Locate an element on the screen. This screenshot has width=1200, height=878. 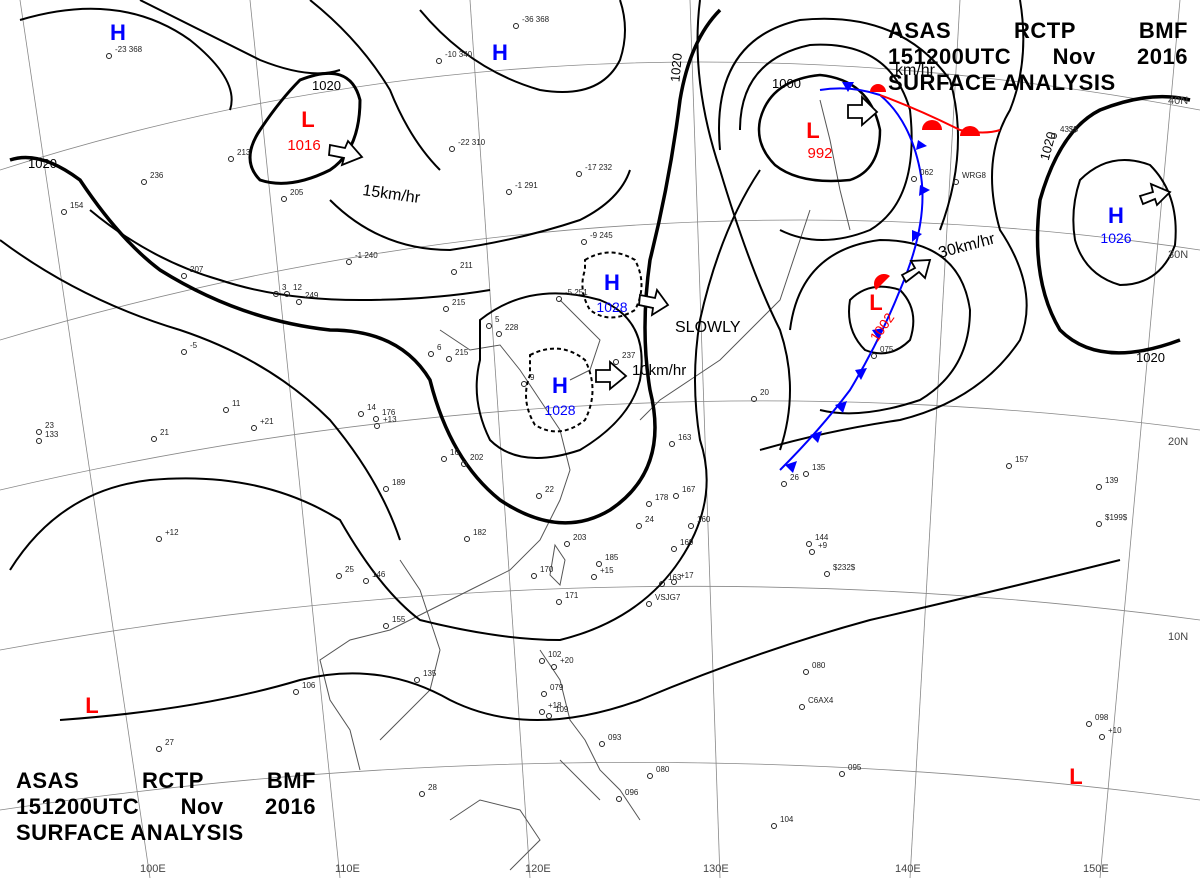
station-value: -1 291 is located at coordinates (526, 185).